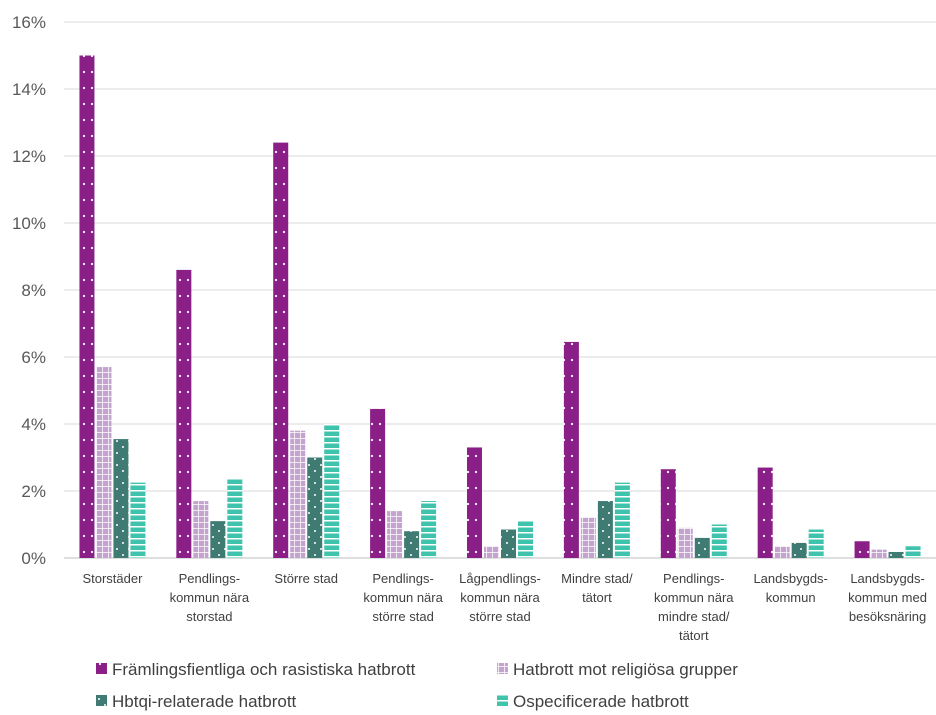 This screenshot has height=715, width=936. What do you see at coordinates (29, 89) in the screenshot?
I see `y-tick-label: 14%` at bounding box center [29, 89].